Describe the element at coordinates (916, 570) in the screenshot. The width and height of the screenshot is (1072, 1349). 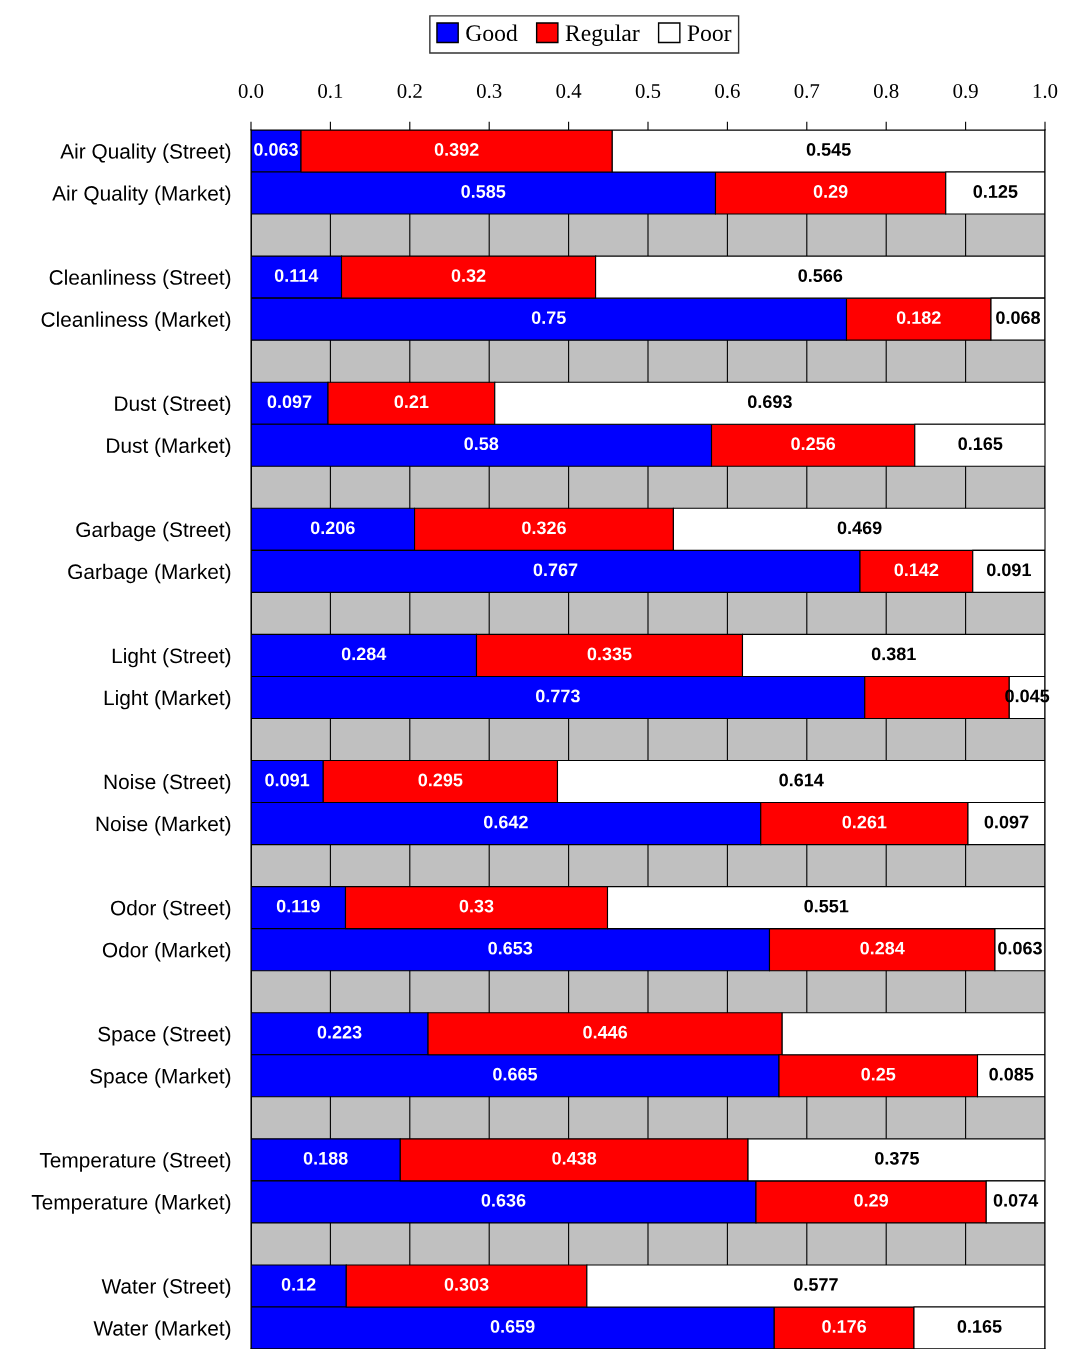
I see `data-label: 0.142` at that location.